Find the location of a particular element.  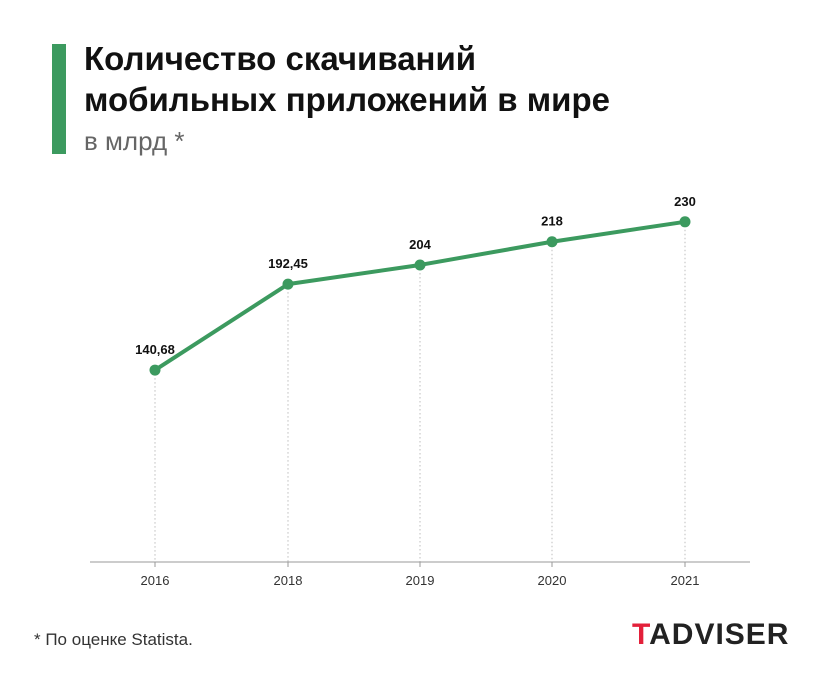

data-label-2020: 218 is located at coordinates (552, 221).